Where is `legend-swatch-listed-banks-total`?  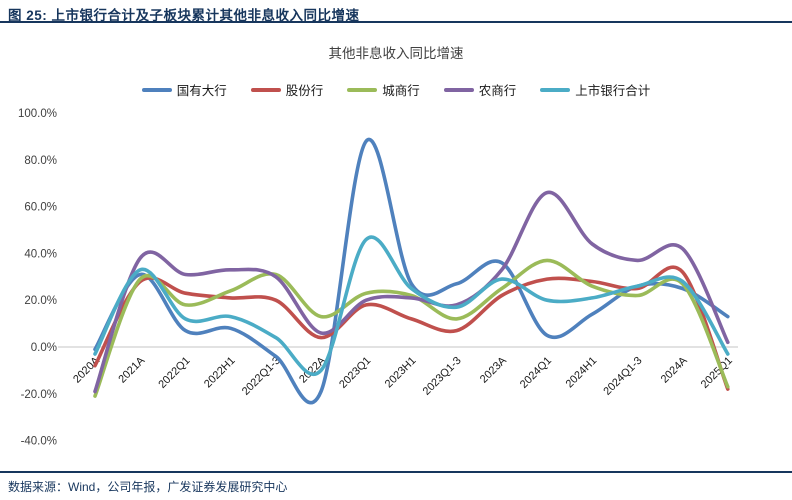 legend-swatch-listed-banks-total is located at coordinates (555, 89).